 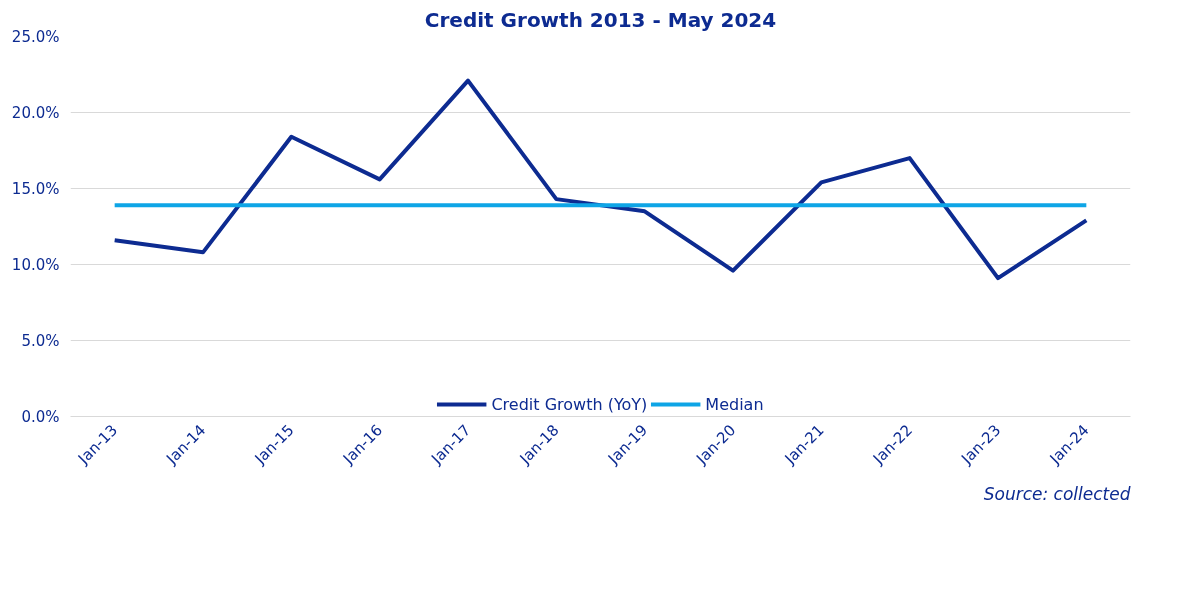 I want to click on y-tick-label: 0.0%, so click(x=40, y=416).